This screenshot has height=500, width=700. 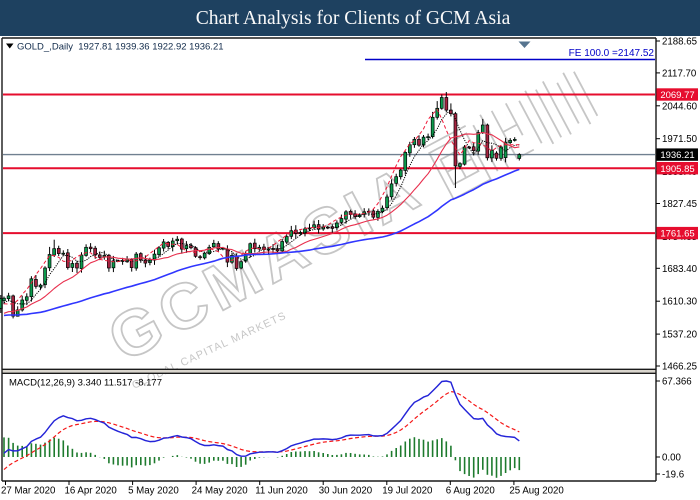 What do you see at coordinates (680, 139) in the screenshot?
I see `svg-text: 1971.50` at bounding box center [680, 139].